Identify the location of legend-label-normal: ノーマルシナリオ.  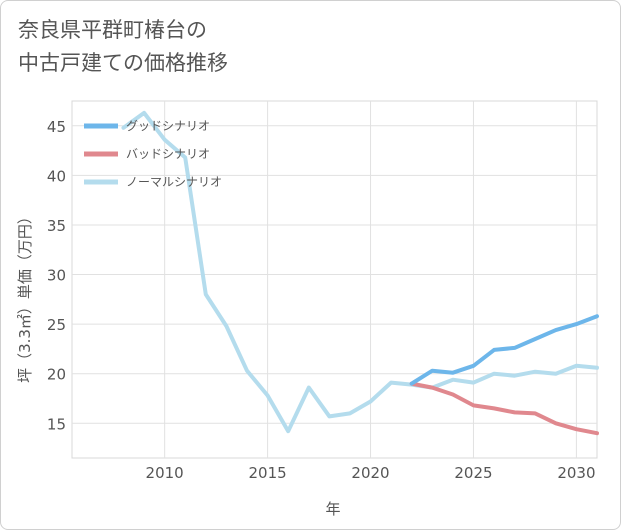
(174, 182).